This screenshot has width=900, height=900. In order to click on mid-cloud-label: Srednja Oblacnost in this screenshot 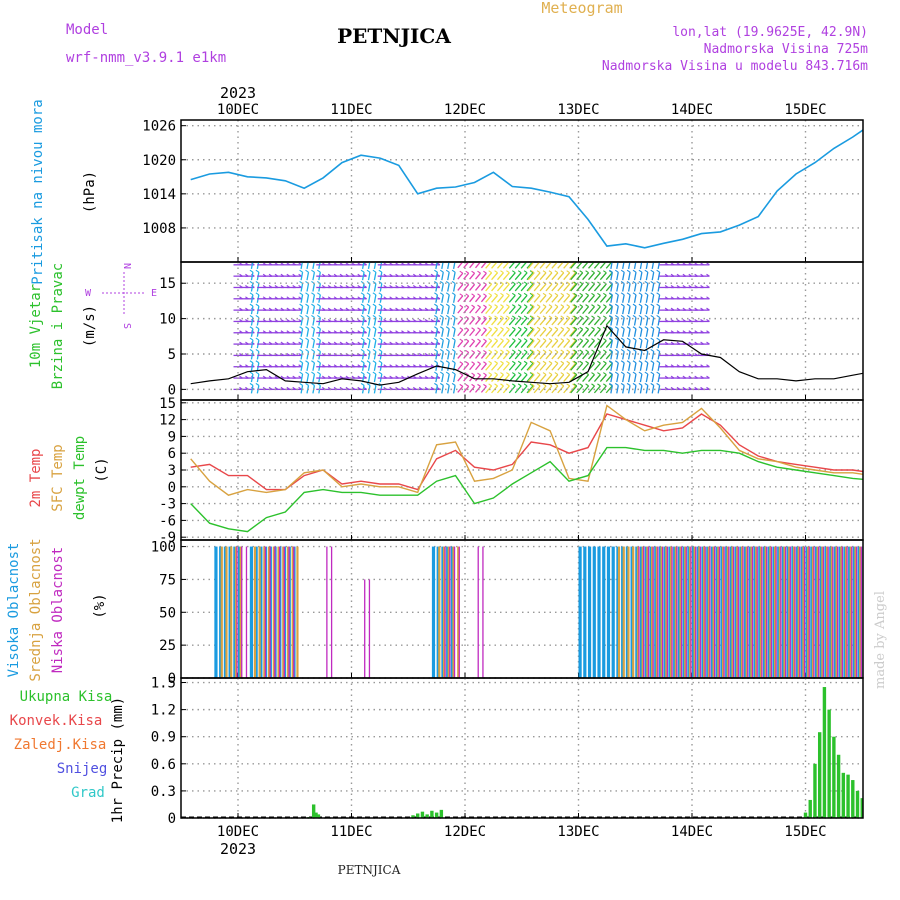, I will do `click(36, 609)`.